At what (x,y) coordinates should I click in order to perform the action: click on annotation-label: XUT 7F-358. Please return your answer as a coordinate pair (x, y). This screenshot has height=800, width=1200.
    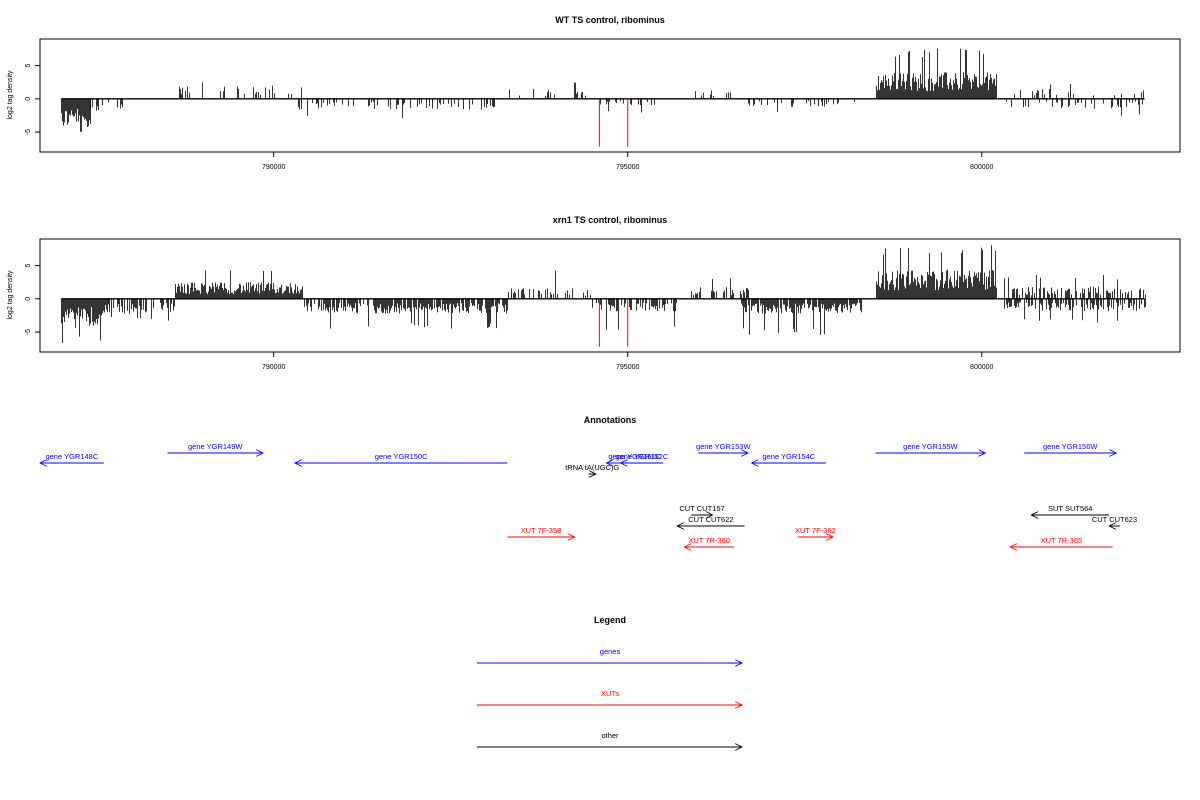
    Looking at the image, I should click on (541, 530).